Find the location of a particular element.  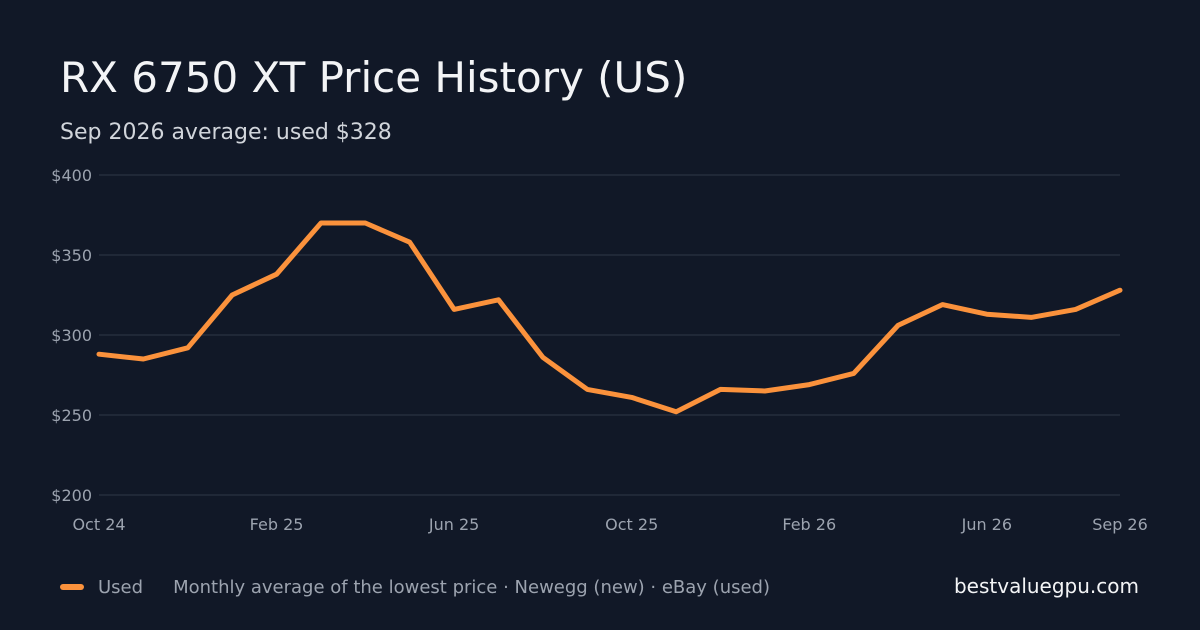

x-tick-label: Feb 26 is located at coordinates (809, 524).